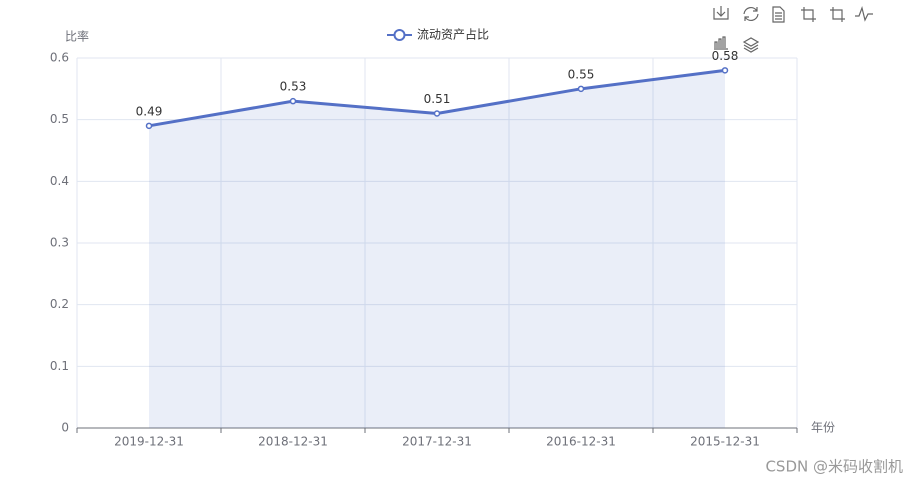 The width and height of the screenshot is (908, 483). I want to click on legend-item: 流动资产占比, so click(438, 34).